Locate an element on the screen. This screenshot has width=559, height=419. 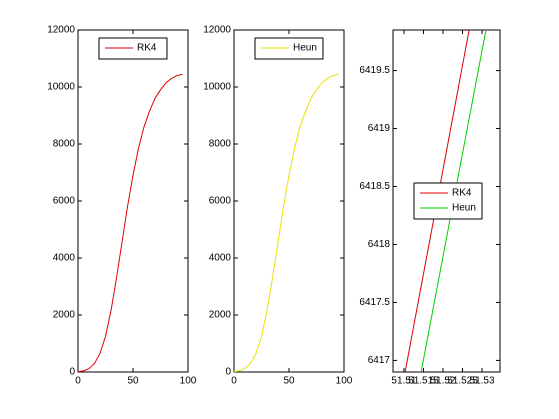
y-tick-label: 6418.5 is located at coordinates (374, 186).